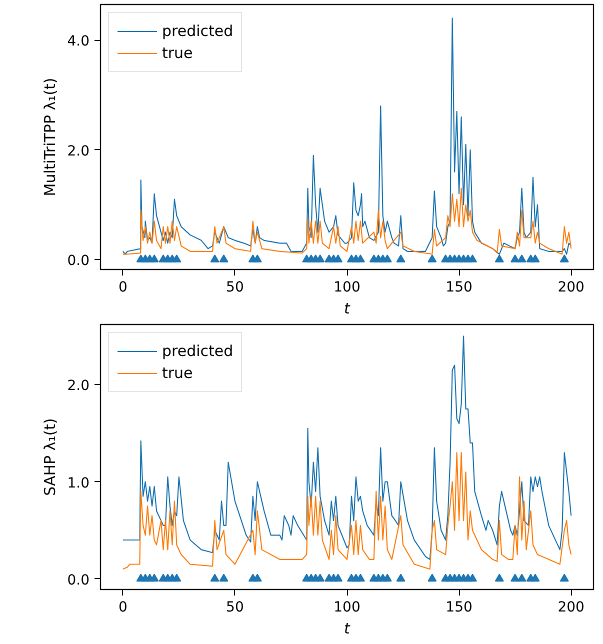 This screenshot has width=603, height=644. I want to click on y-axis-title: MultiTriTPP λ₁(t), so click(50, 137).